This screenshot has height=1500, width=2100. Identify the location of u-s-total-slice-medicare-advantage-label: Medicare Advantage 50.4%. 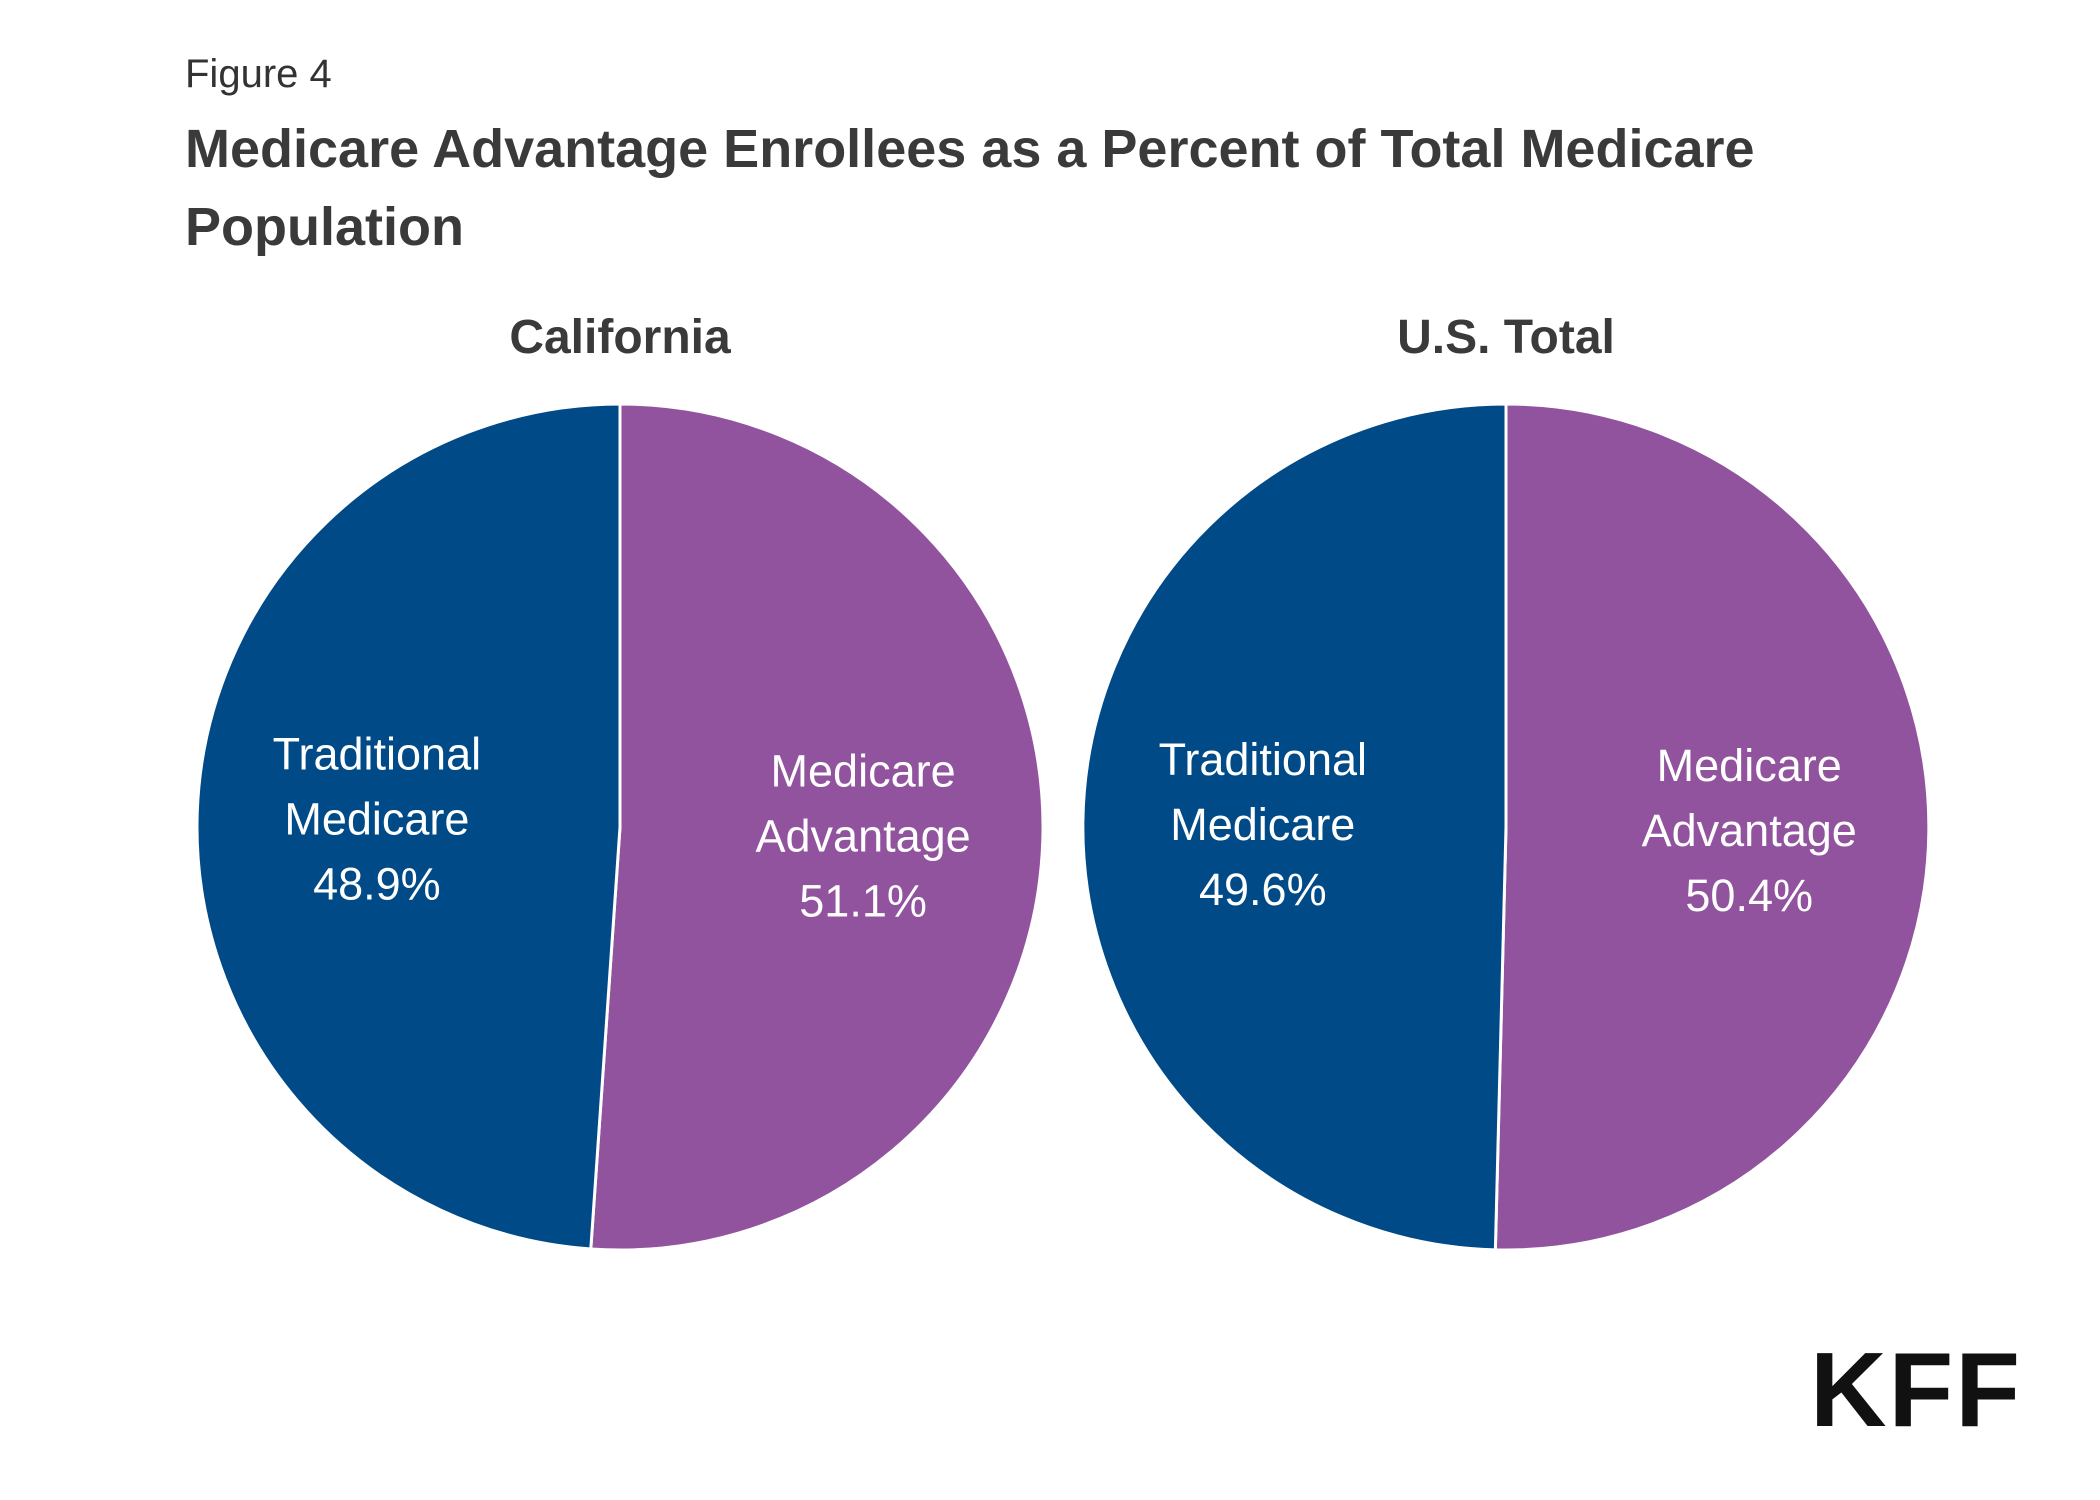
(1749, 830).